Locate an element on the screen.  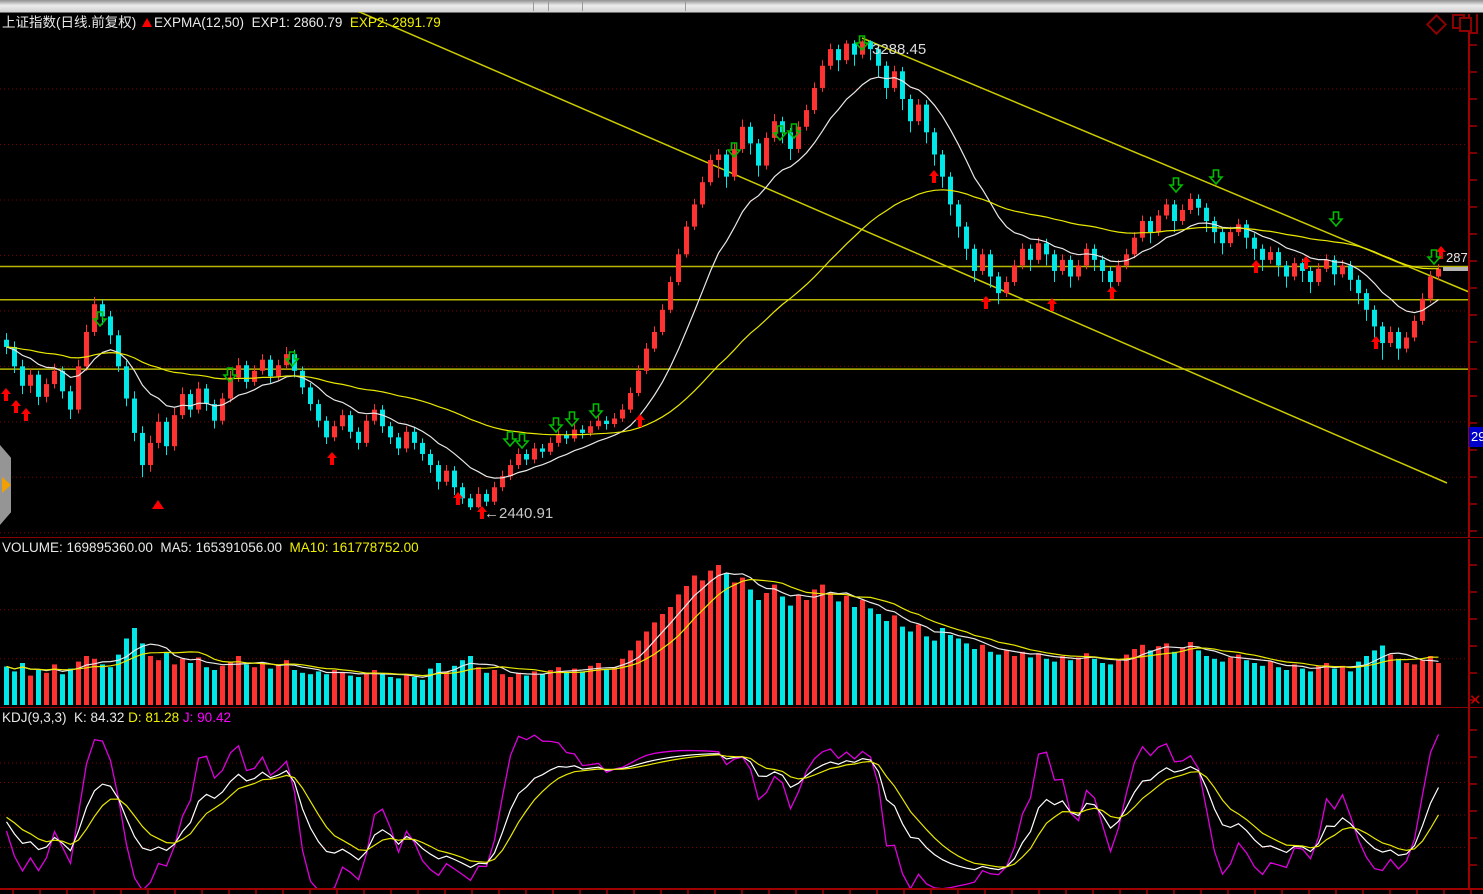
expand-arrow-icon is located at coordinates (6, 485).